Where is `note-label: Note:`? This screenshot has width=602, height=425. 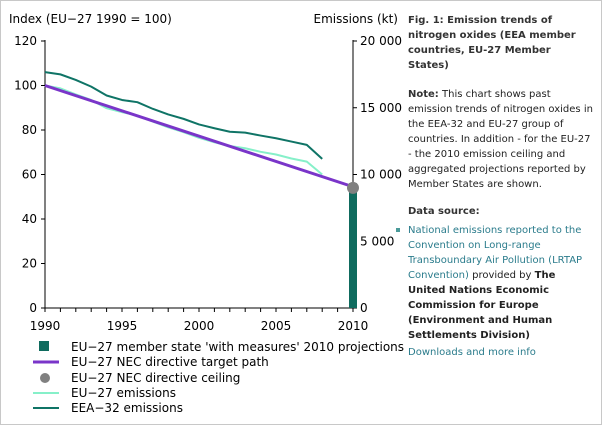
note-label: Note: is located at coordinates (423, 94).